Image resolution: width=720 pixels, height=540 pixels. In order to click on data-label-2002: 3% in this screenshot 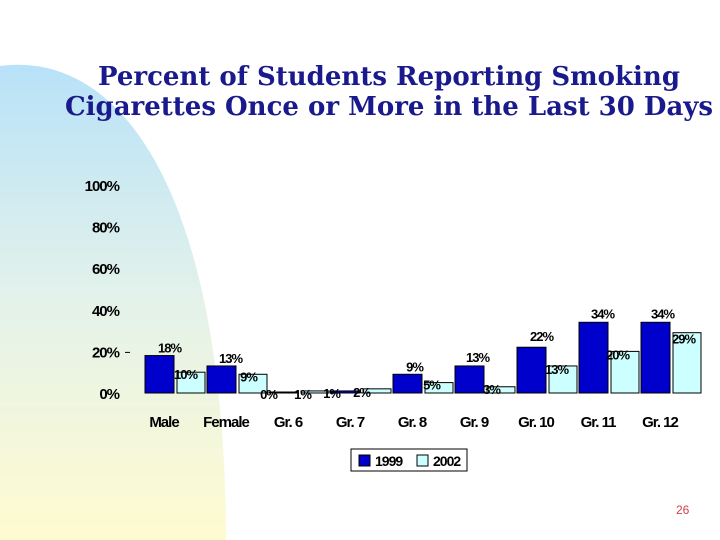, I will do `click(492, 389)`.